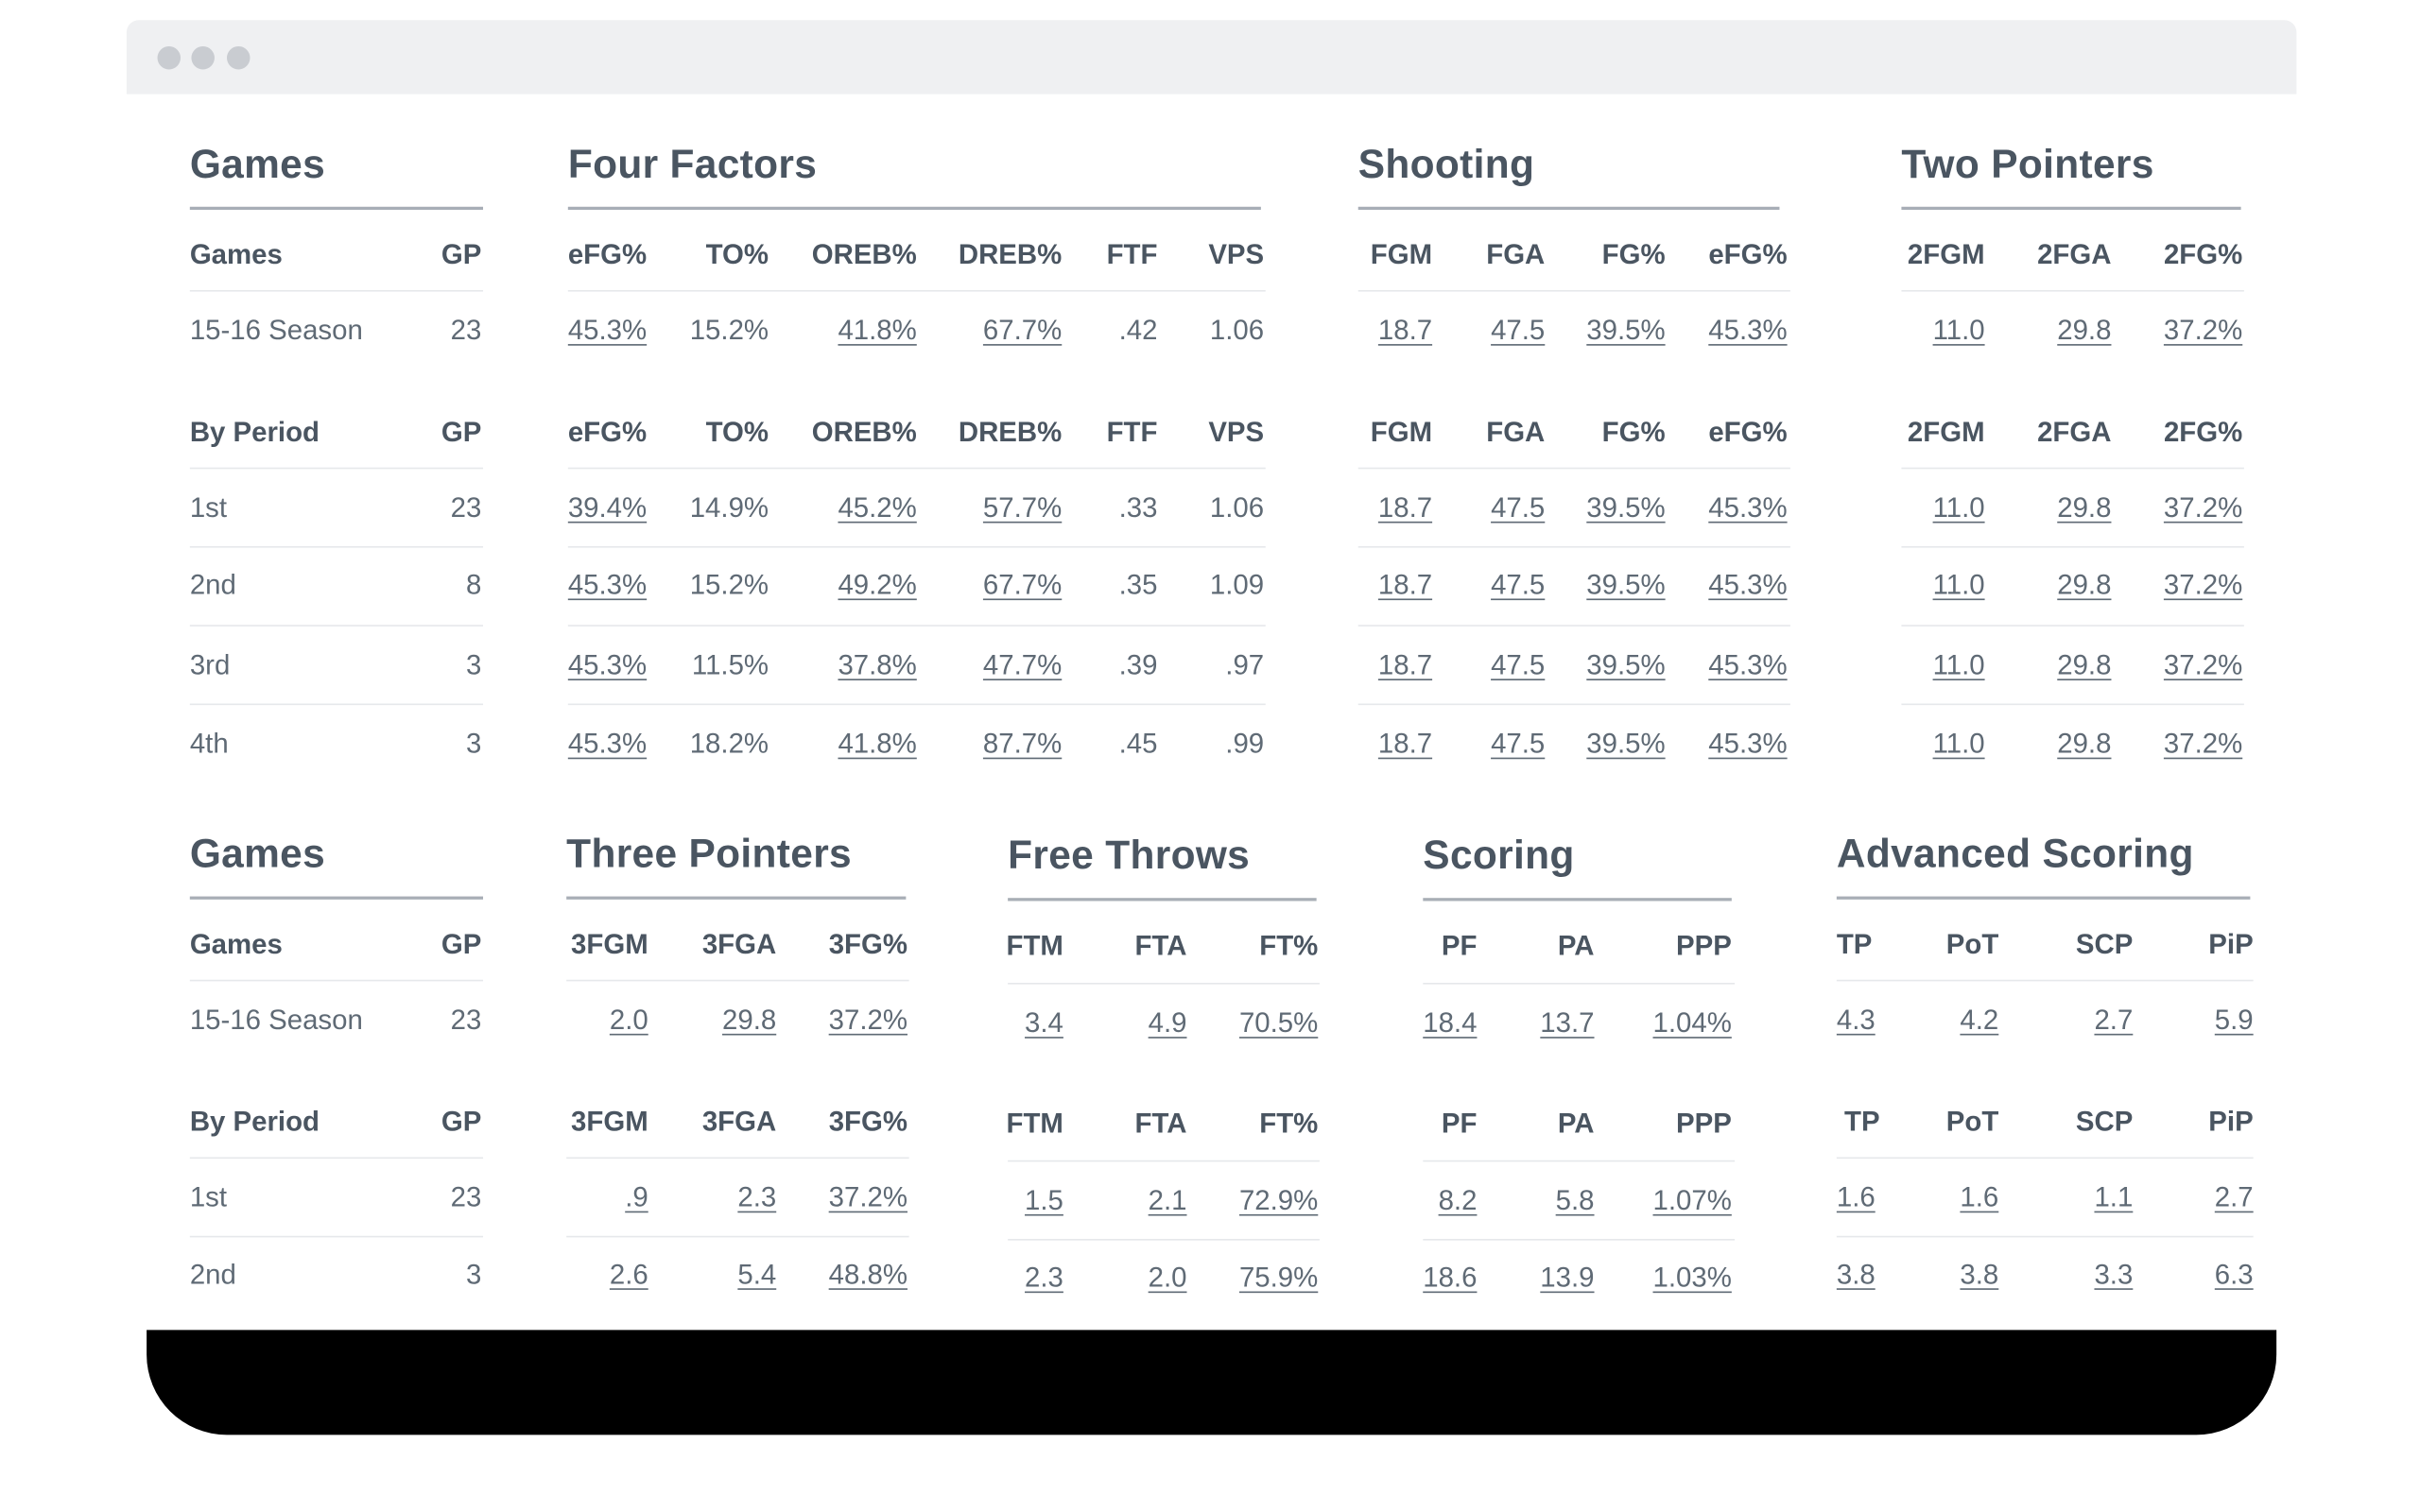 The width and height of the screenshot is (2420, 1512). What do you see at coordinates (2234, 1020) in the screenshot?
I see `stat-link: 5.9` at bounding box center [2234, 1020].